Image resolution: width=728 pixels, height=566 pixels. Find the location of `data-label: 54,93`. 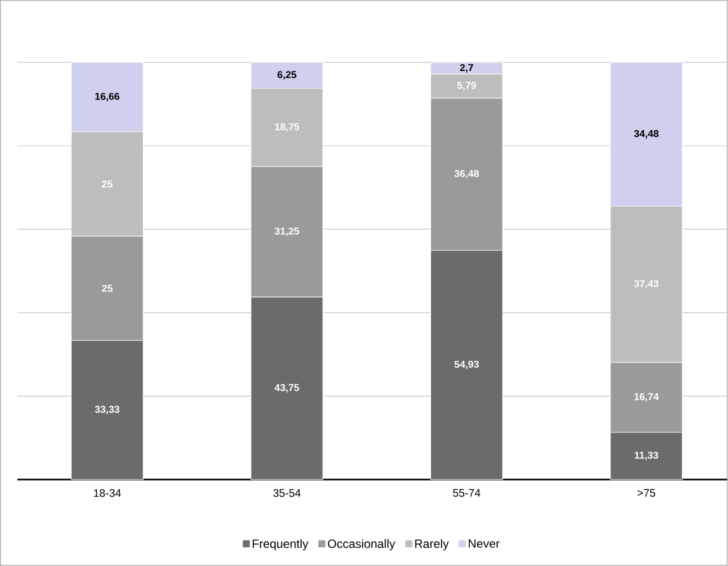

data-label: 54,93 is located at coordinates (466, 365).